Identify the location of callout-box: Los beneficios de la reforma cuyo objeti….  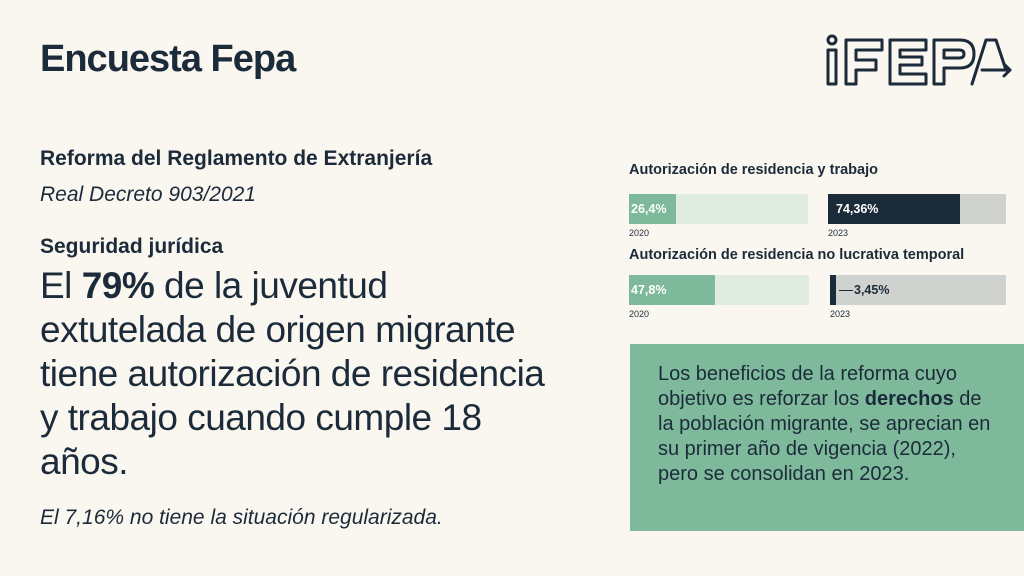
(827, 437).